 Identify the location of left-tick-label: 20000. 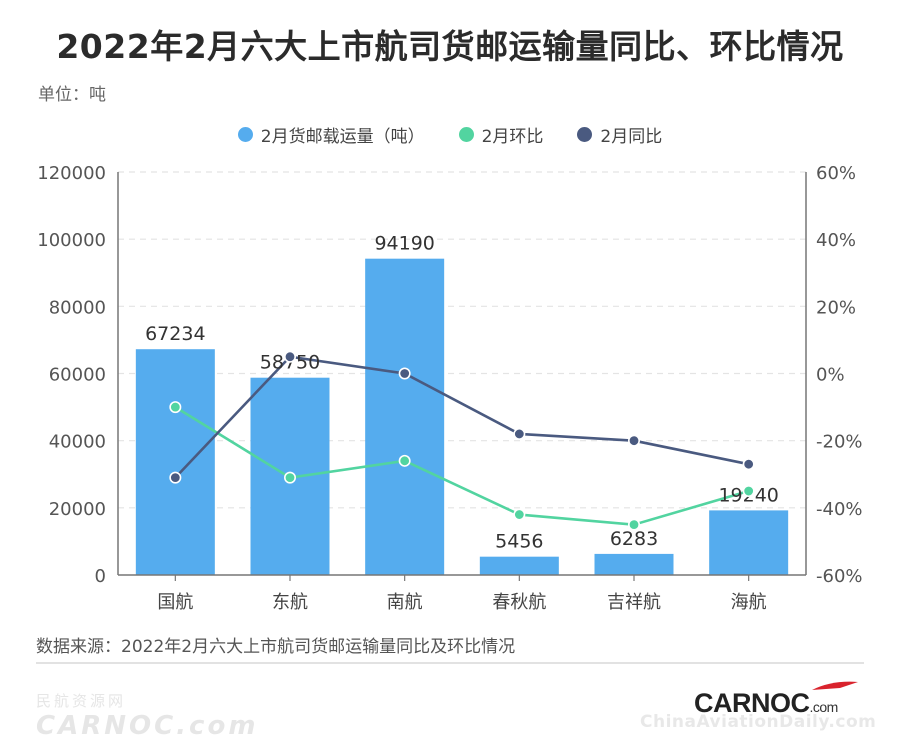
(77, 509).